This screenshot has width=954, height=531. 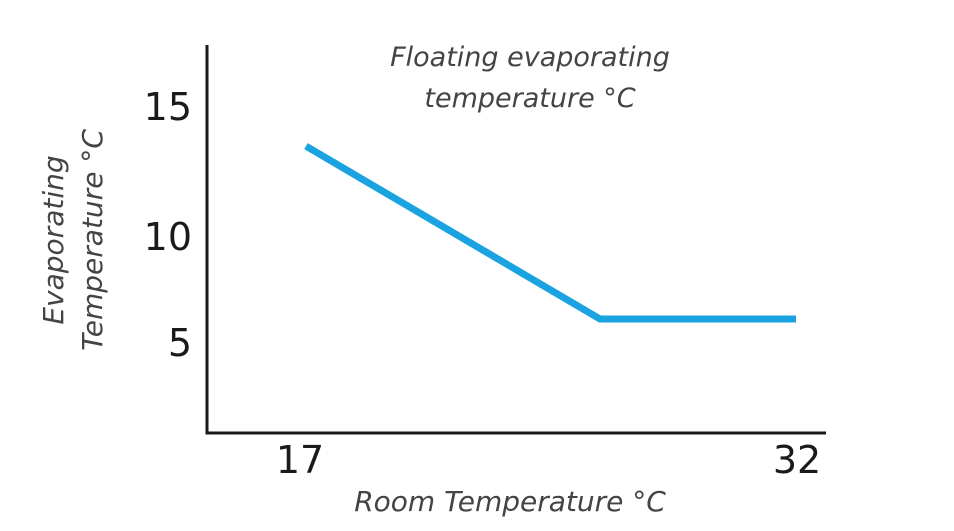 I want to click on y-tick-label-5: 5, so click(x=180, y=343).